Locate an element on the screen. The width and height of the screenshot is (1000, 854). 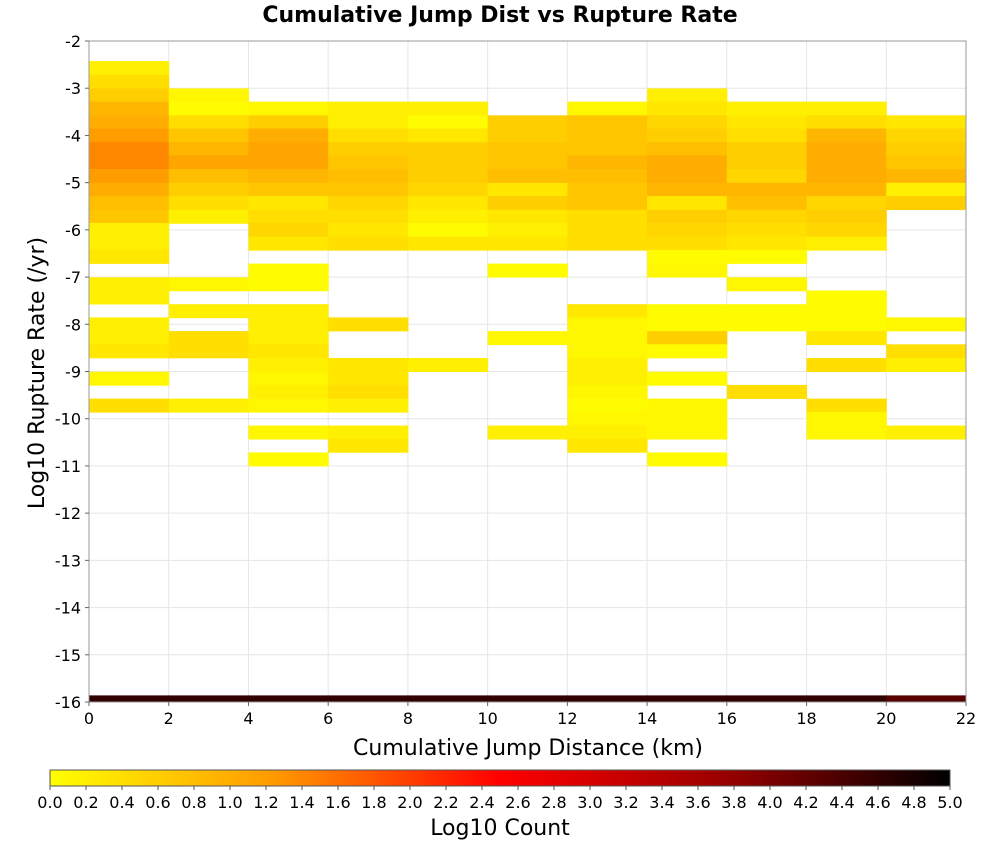
colorbar-tick-label: 4.8 is located at coordinates (913, 802).